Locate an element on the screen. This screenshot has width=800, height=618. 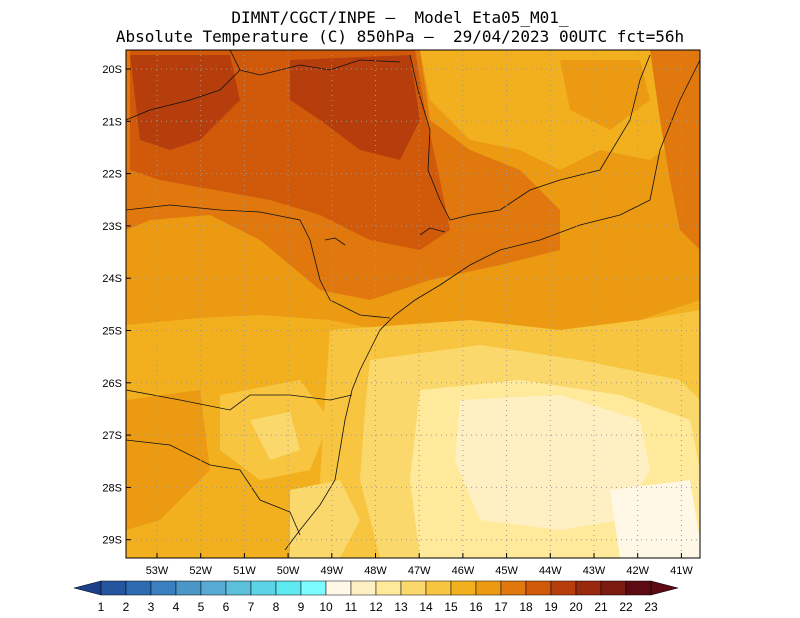
colorbar-label: 5 is located at coordinates (201, 607).